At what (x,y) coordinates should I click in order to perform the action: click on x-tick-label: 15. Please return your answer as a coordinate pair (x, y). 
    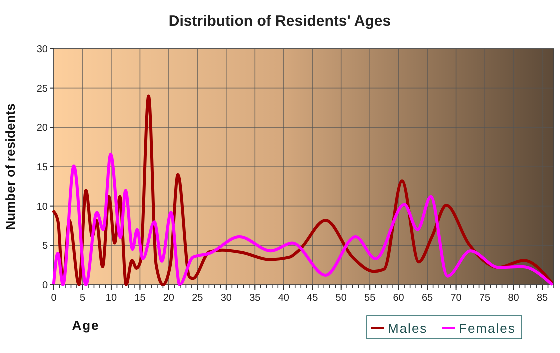
    Looking at the image, I should click on (140, 298).